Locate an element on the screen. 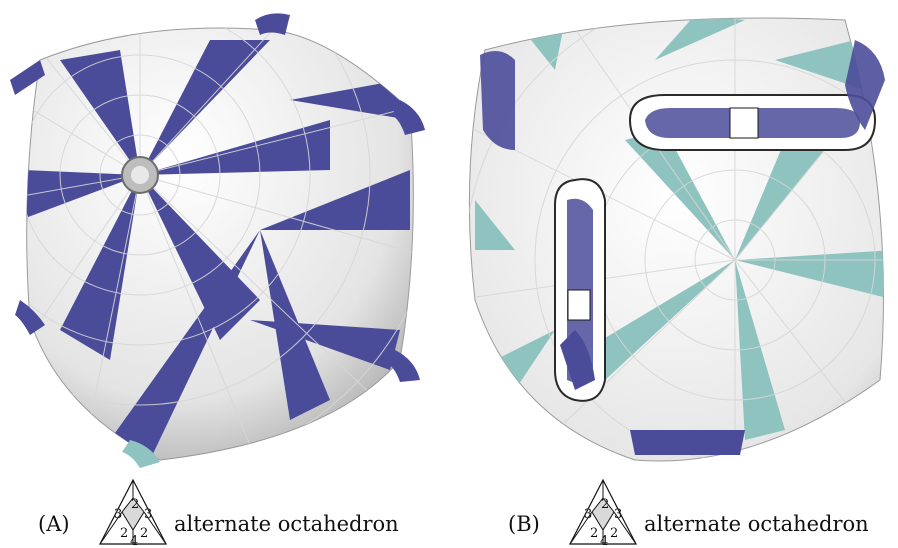  orbifold-symbol-a: 2 3 3 2 2 4 is located at coordinates (133, 512).